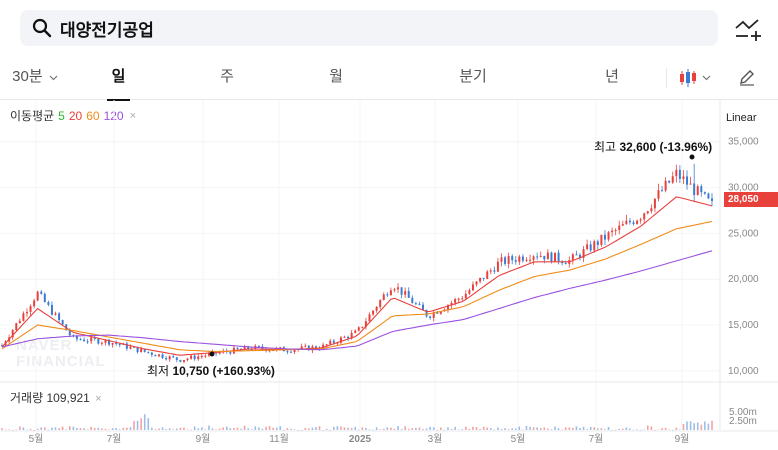 This screenshot has height=450, width=778. I want to click on tab-quarter: 분기, so click(473, 76).